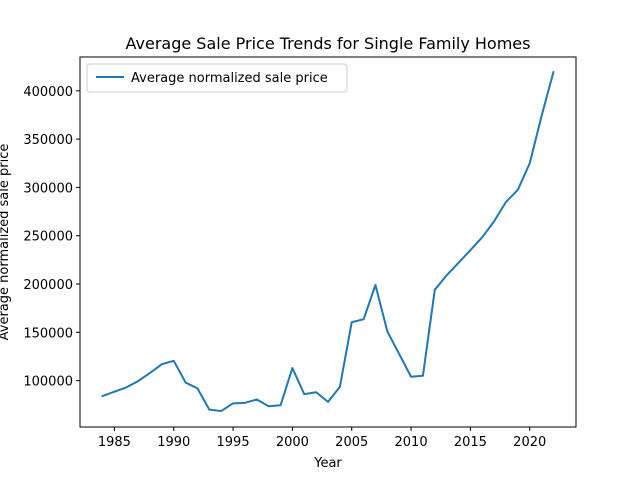 The height and width of the screenshot is (480, 640). I want to click on x-tick-label: 2015, so click(470, 442).